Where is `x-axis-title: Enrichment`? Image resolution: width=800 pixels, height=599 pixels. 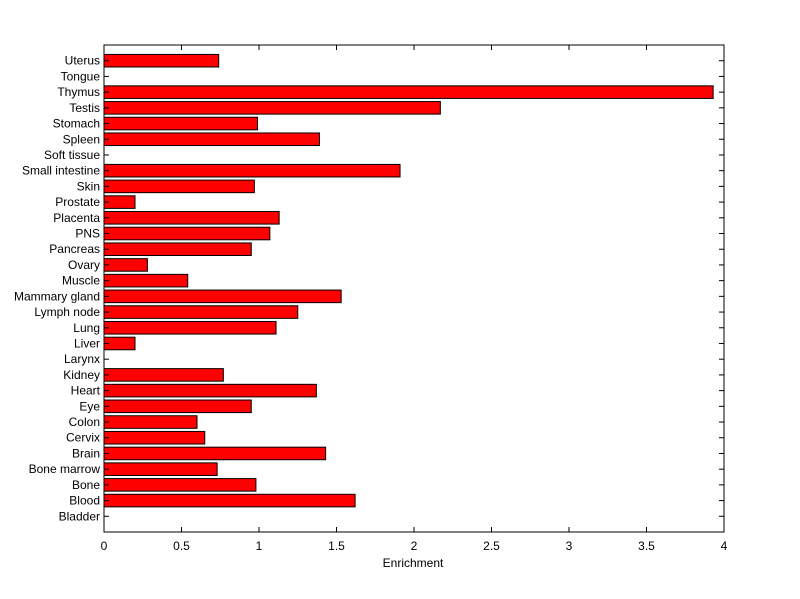 x-axis-title: Enrichment is located at coordinates (413, 563).